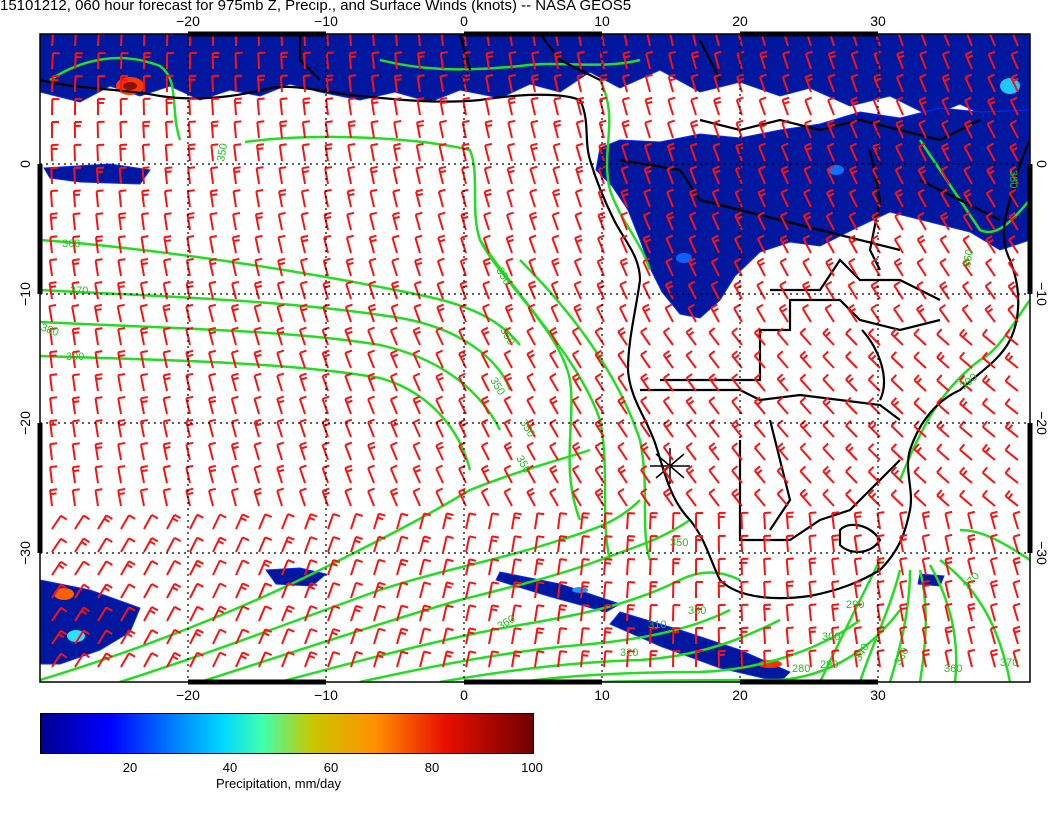  What do you see at coordinates (697, 611) in the screenshot?
I see `contour-label: 330` at bounding box center [697, 611].